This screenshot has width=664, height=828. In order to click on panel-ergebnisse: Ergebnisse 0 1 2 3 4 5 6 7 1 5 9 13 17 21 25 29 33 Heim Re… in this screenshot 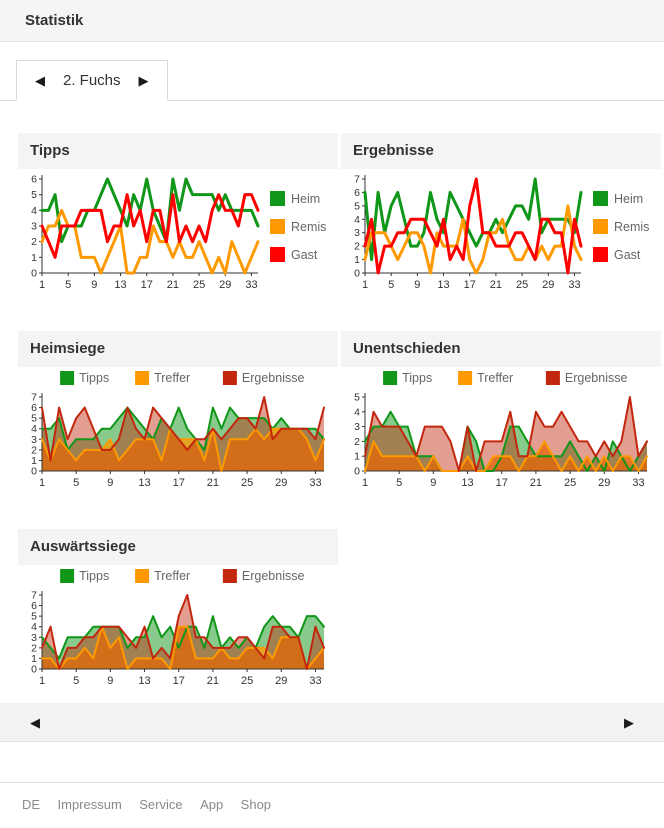, I will do `click(501, 217)`.